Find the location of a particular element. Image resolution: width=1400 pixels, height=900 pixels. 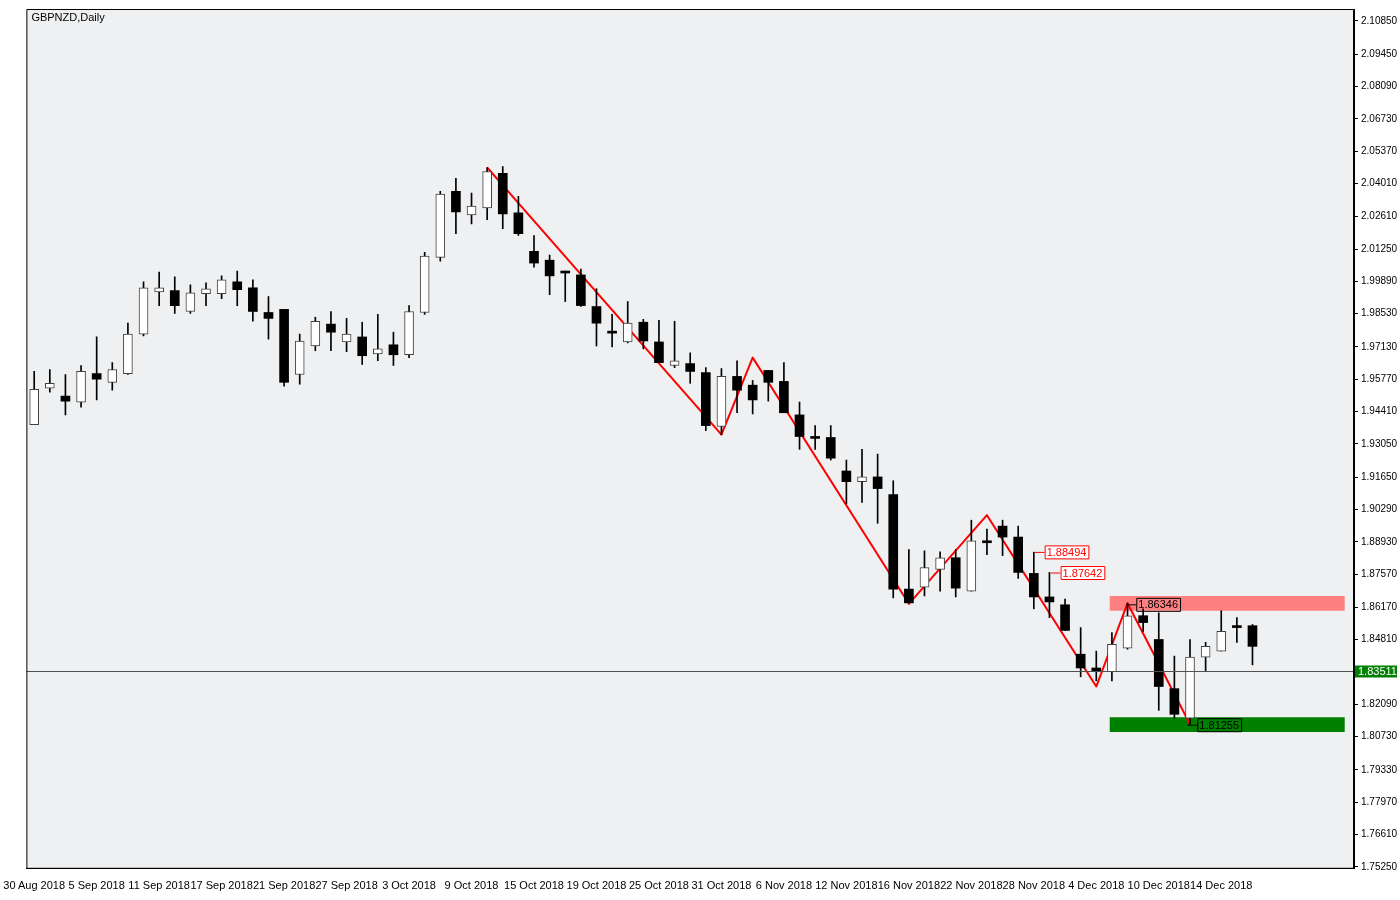

y-tick-label: 1.77970 is located at coordinates (1379, 802).